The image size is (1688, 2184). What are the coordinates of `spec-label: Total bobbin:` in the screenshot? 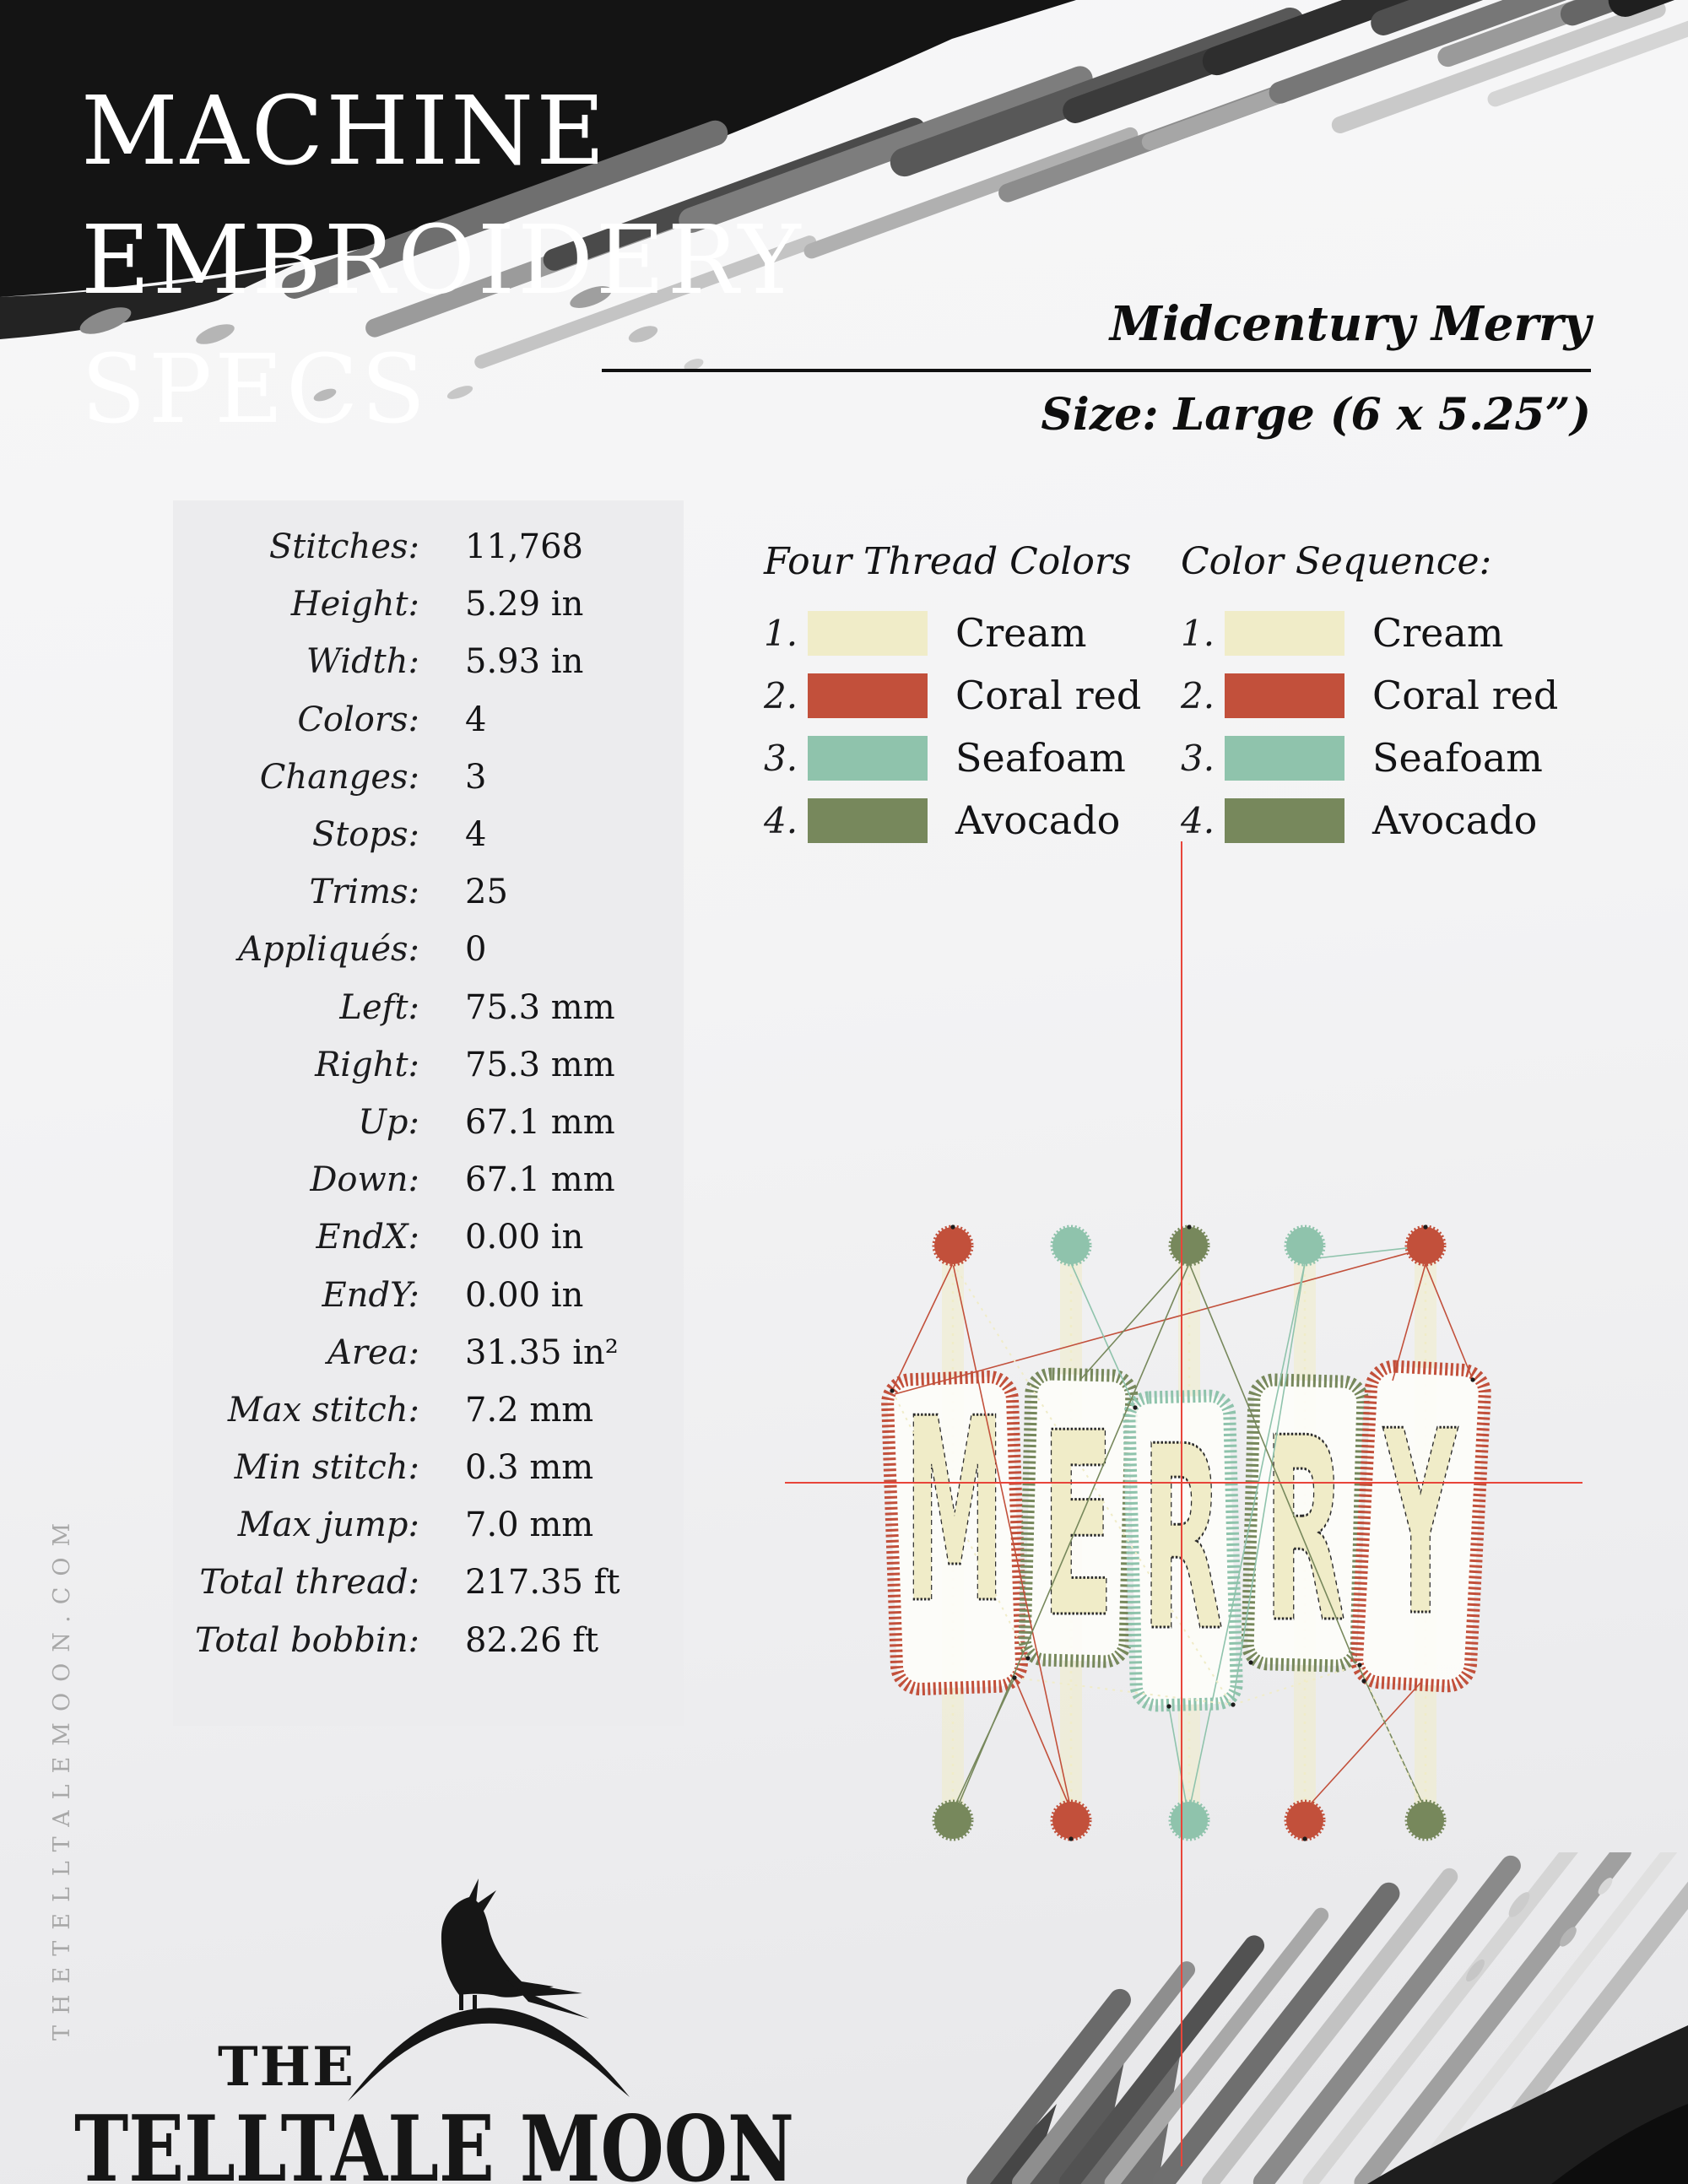 It's located at (306, 1640).